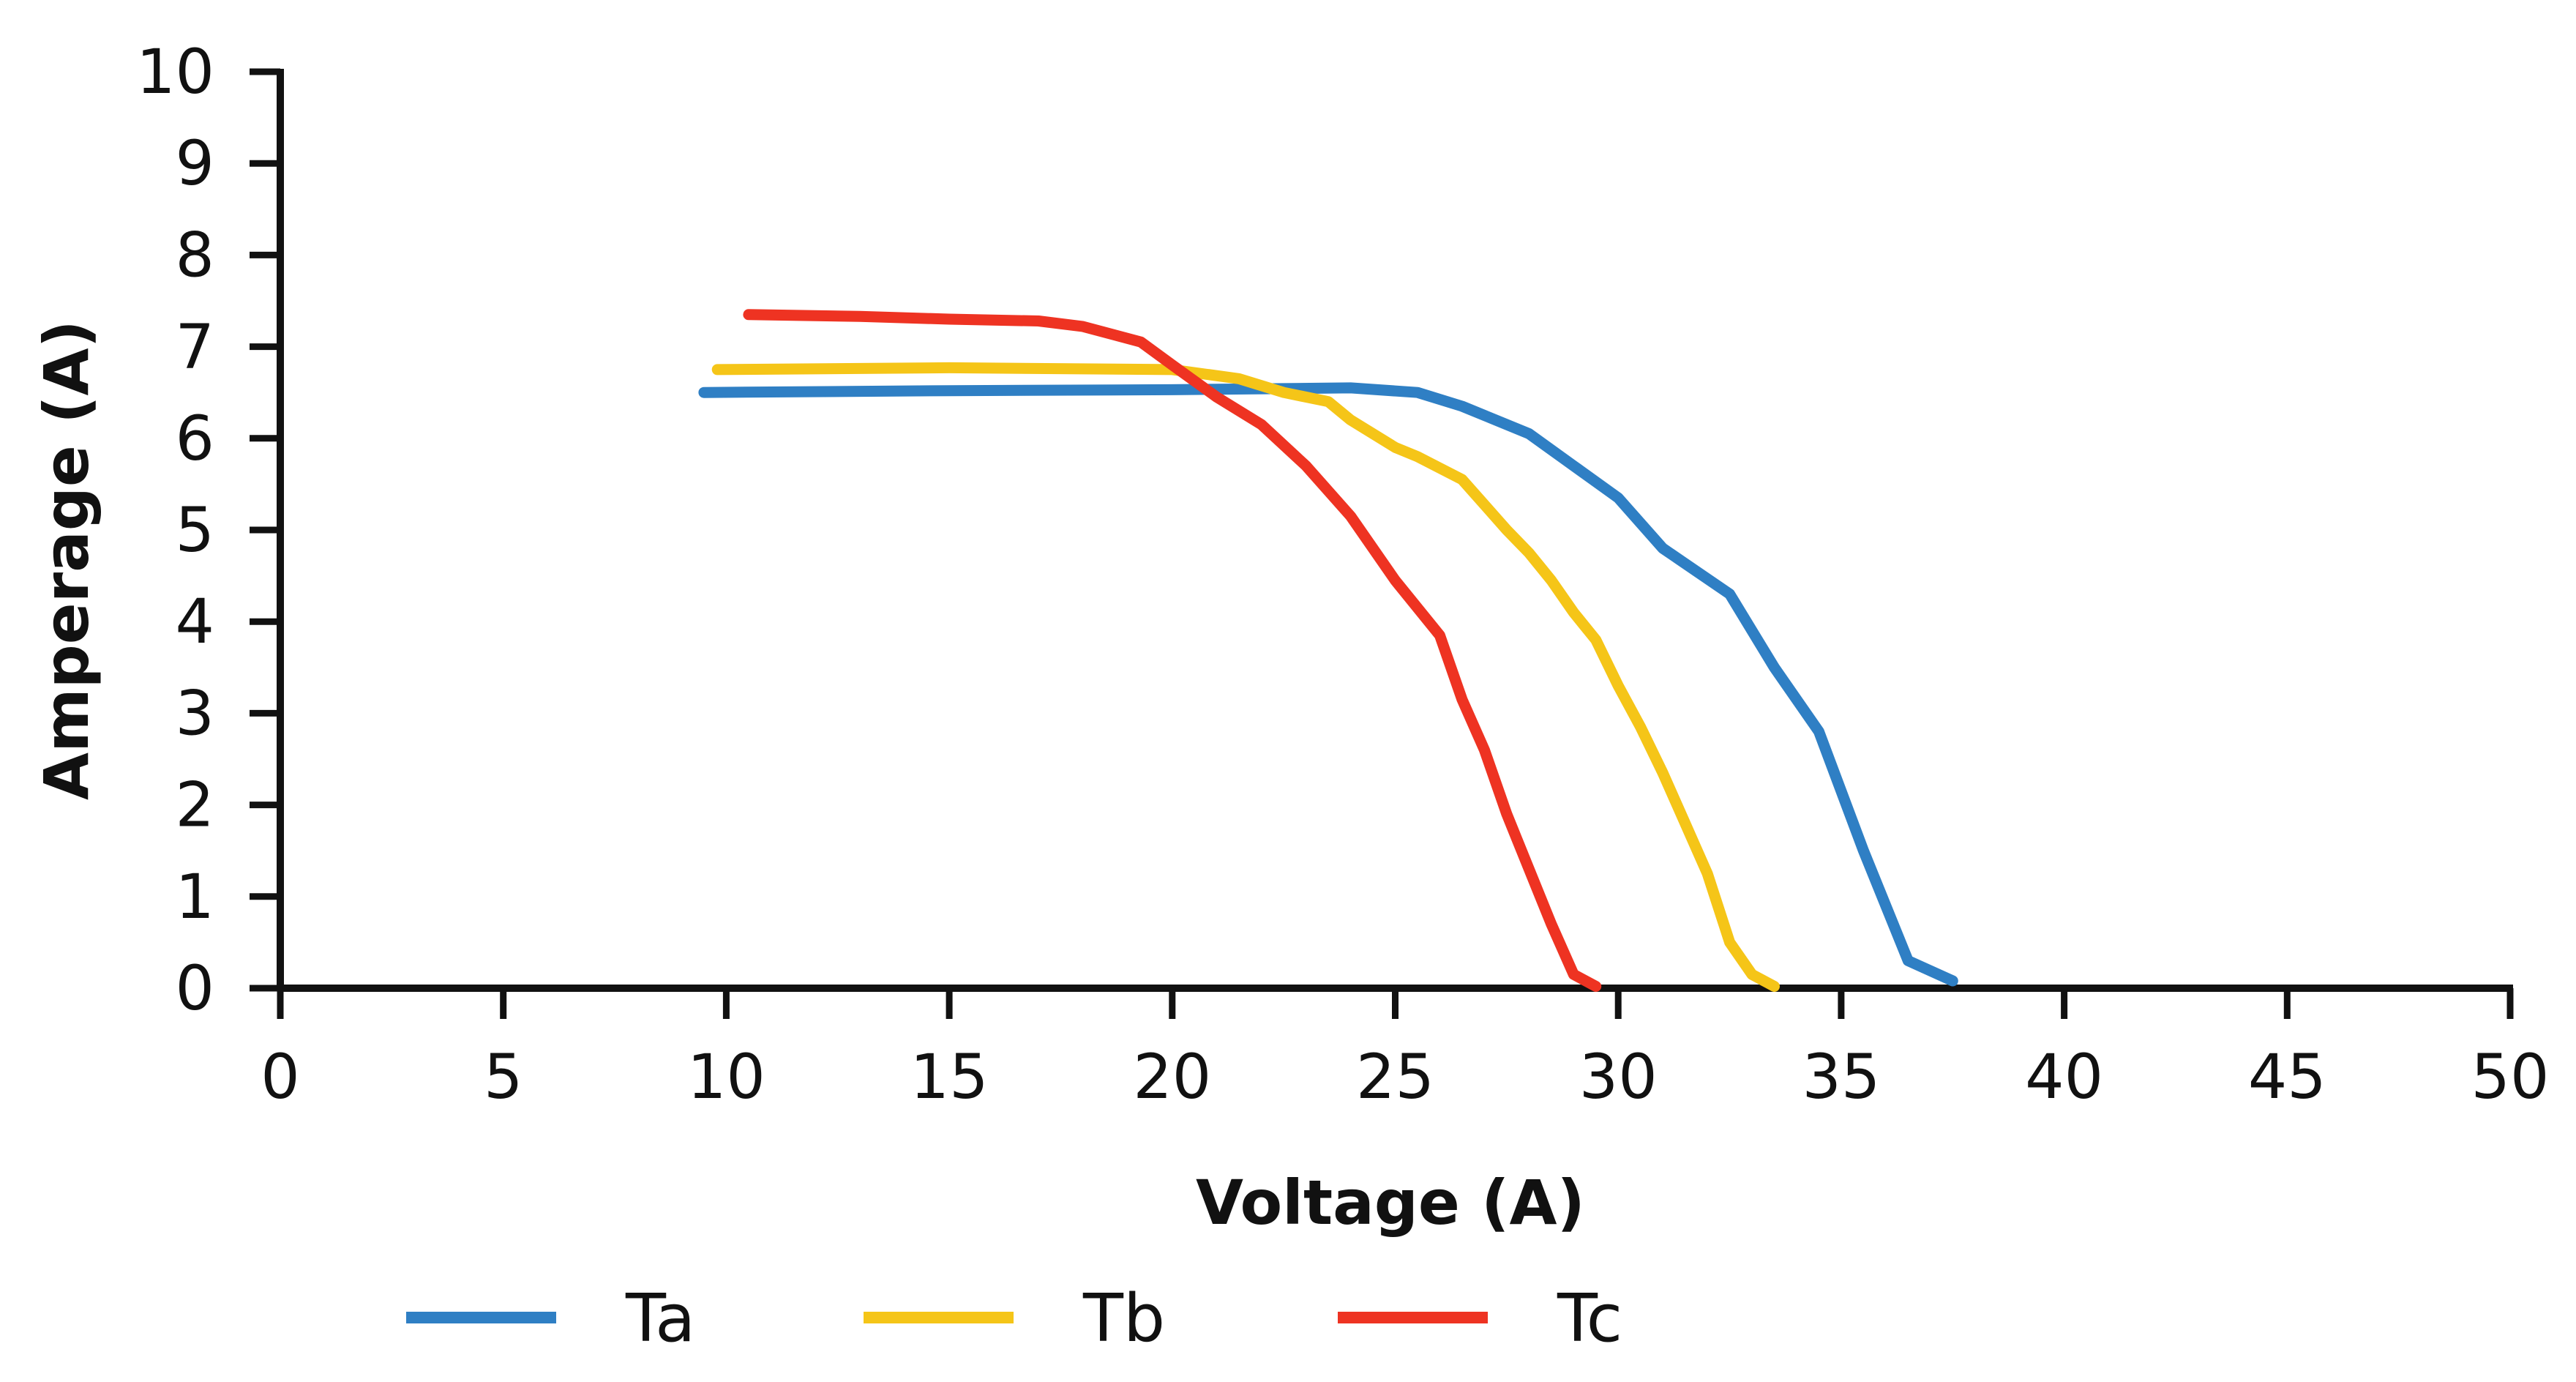 The height and width of the screenshot is (1382, 2576). I want to click on x-tick-label: 30, so click(1618, 1077).